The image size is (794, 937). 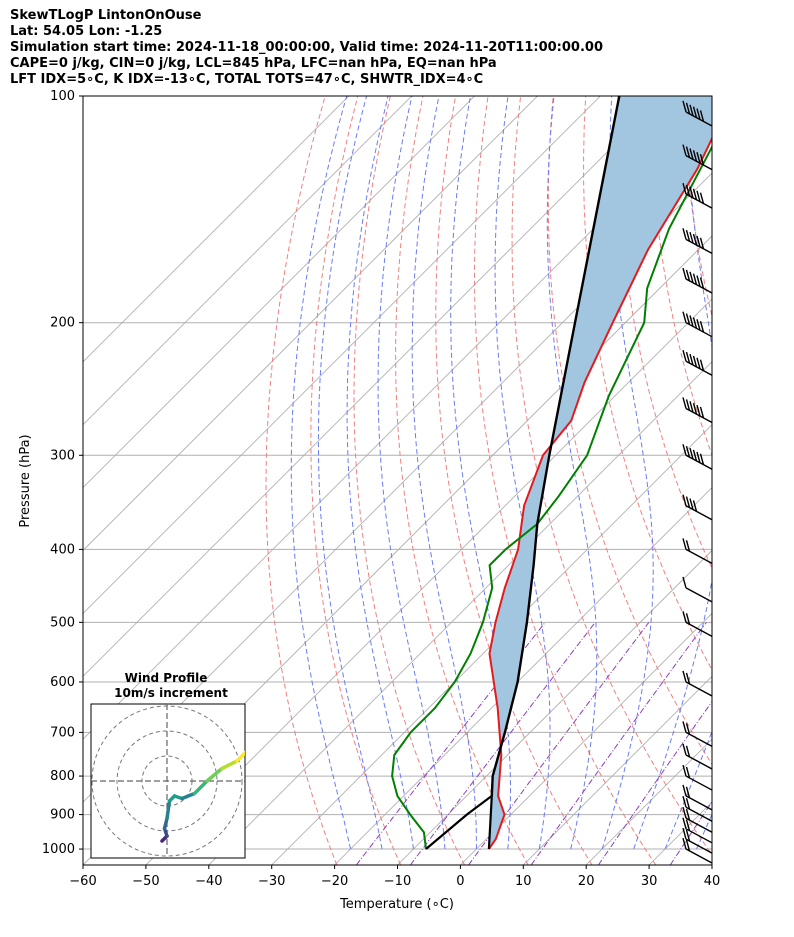 I want to click on chart-title: SkewTLogP LintonOnOuse, so click(x=106, y=15).